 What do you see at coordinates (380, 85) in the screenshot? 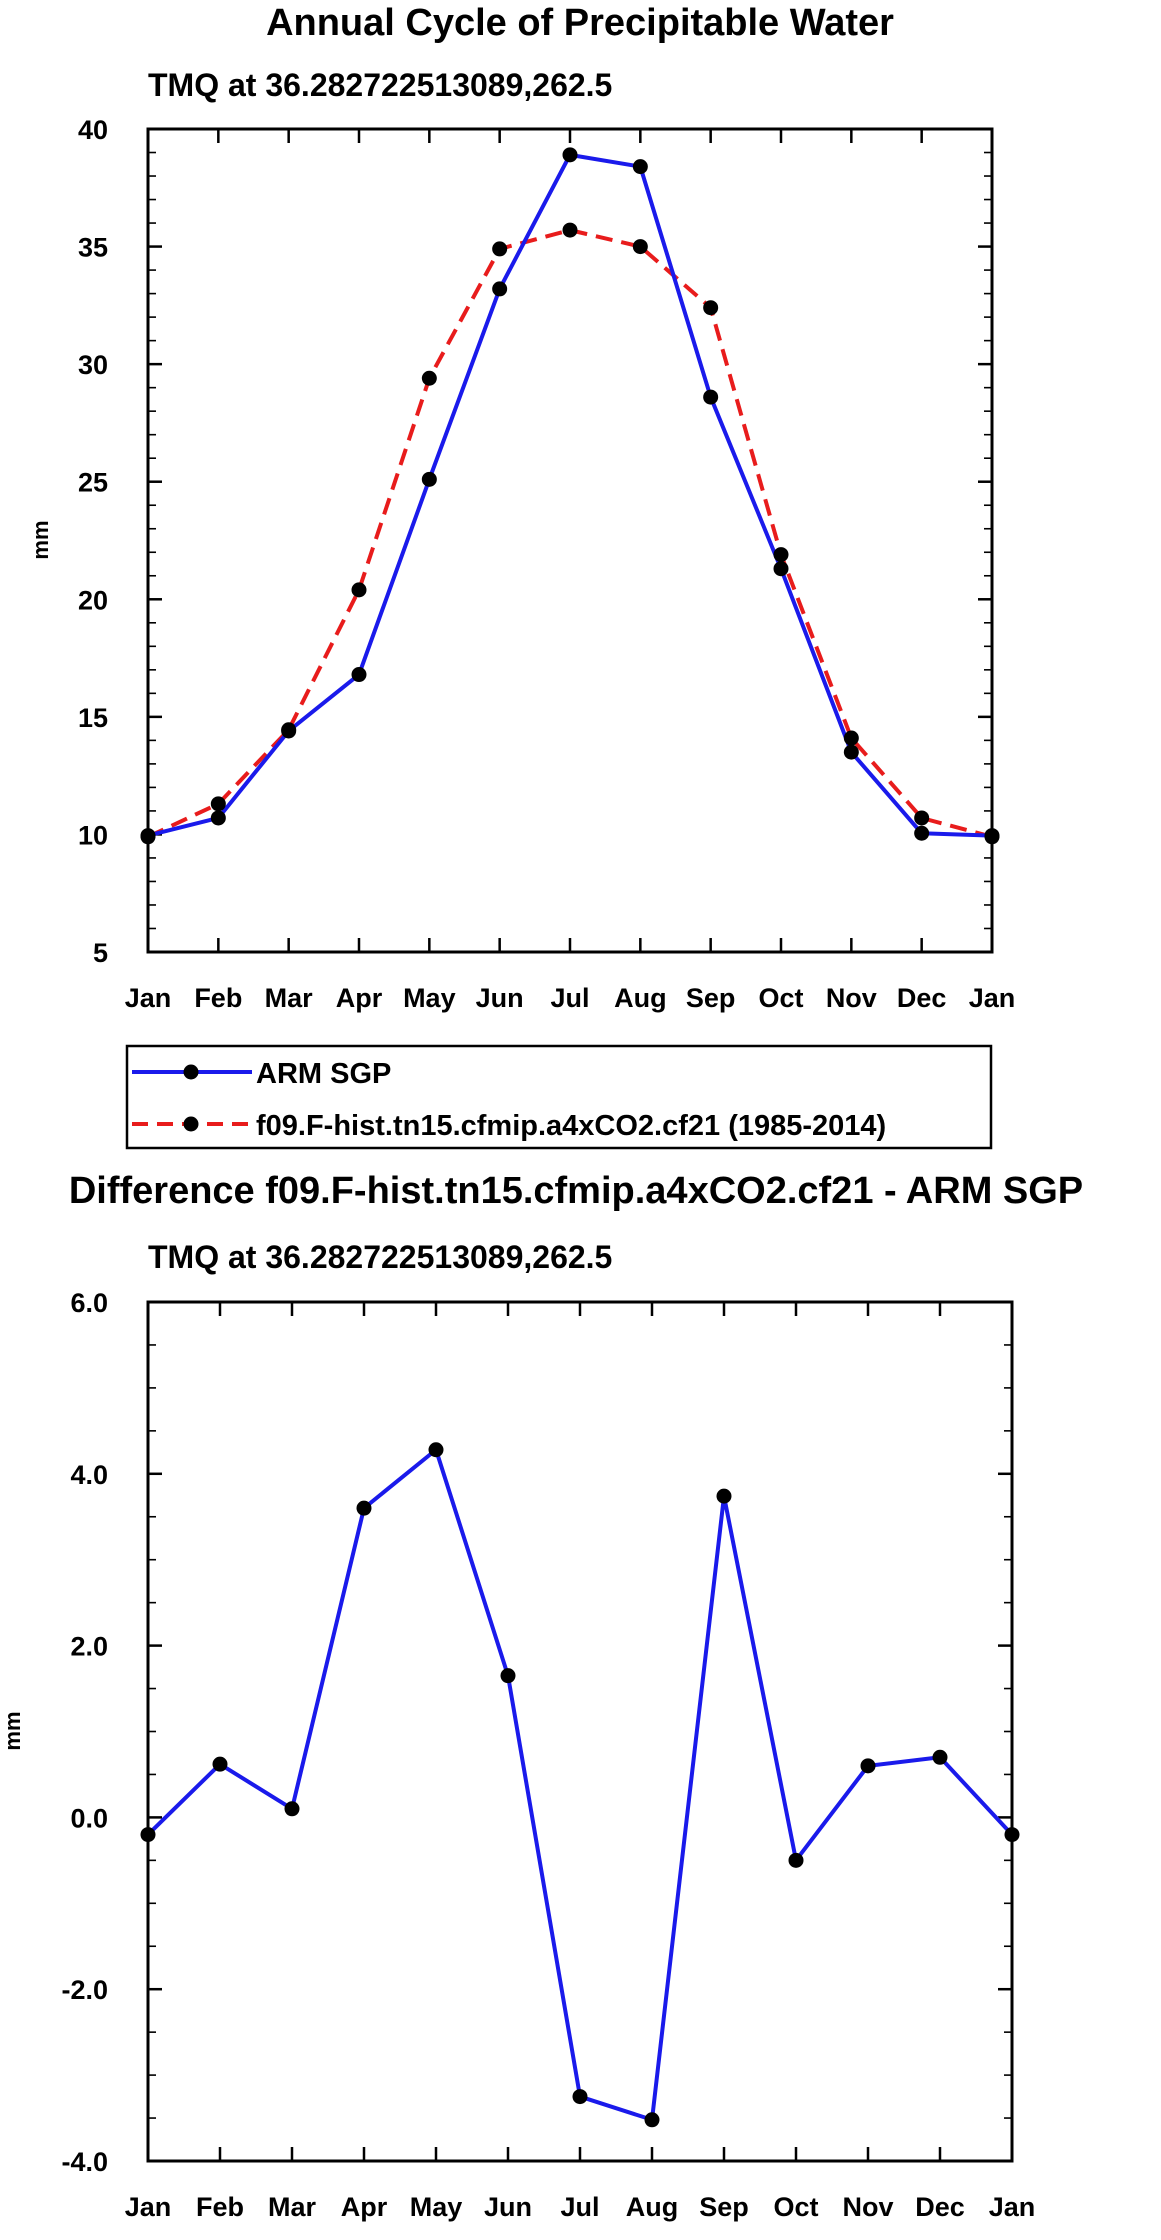
I see `chart1-subtitle: TMQ at 36.282722513089,262.5` at bounding box center [380, 85].